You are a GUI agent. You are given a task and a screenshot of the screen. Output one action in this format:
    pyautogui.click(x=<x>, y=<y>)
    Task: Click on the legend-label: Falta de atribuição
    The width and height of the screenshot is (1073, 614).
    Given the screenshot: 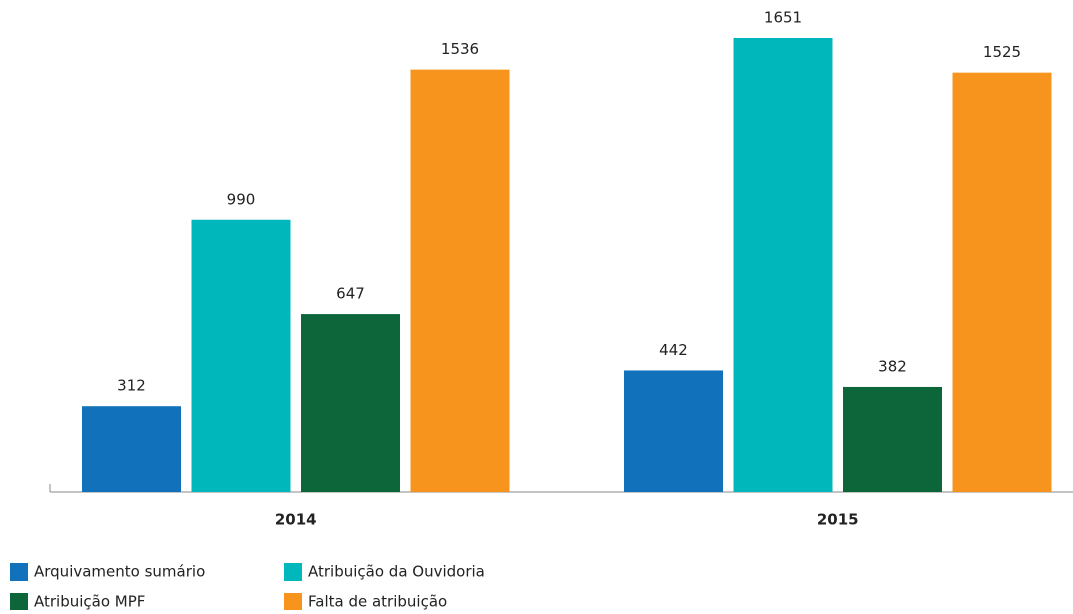 What is the action you would take?
    pyautogui.click(x=377, y=602)
    